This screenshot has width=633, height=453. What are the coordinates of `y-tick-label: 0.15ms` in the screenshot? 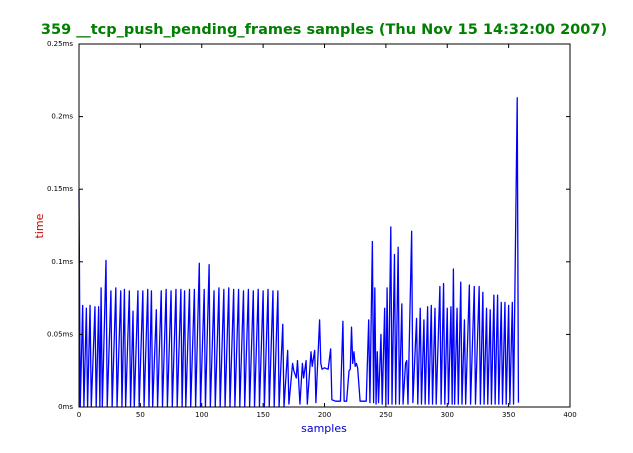 It's located at (60, 189).